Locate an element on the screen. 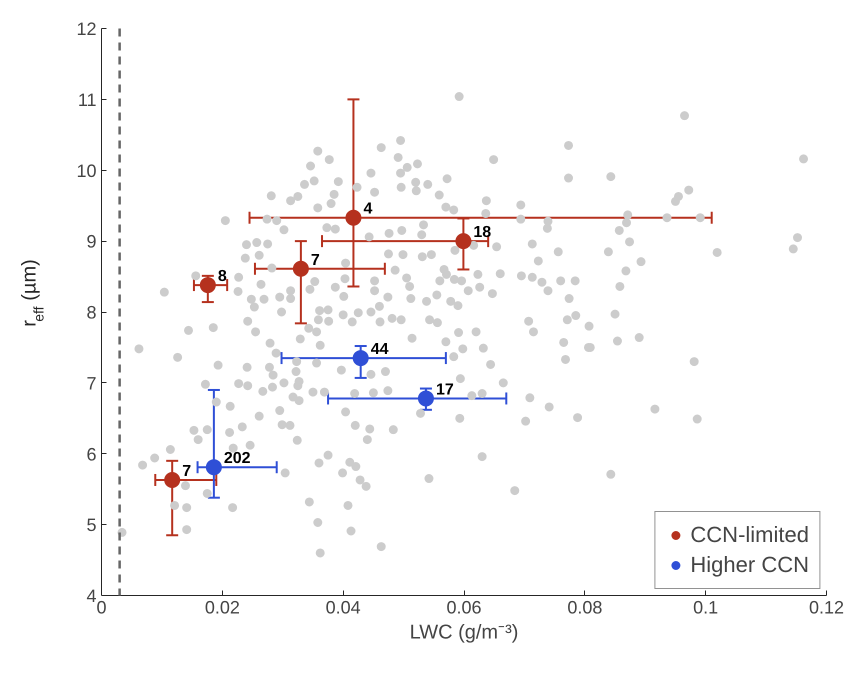 Image resolution: width=854 pixels, height=681 pixels. y-tick-label: 9 is located at coordinates (91, 242).